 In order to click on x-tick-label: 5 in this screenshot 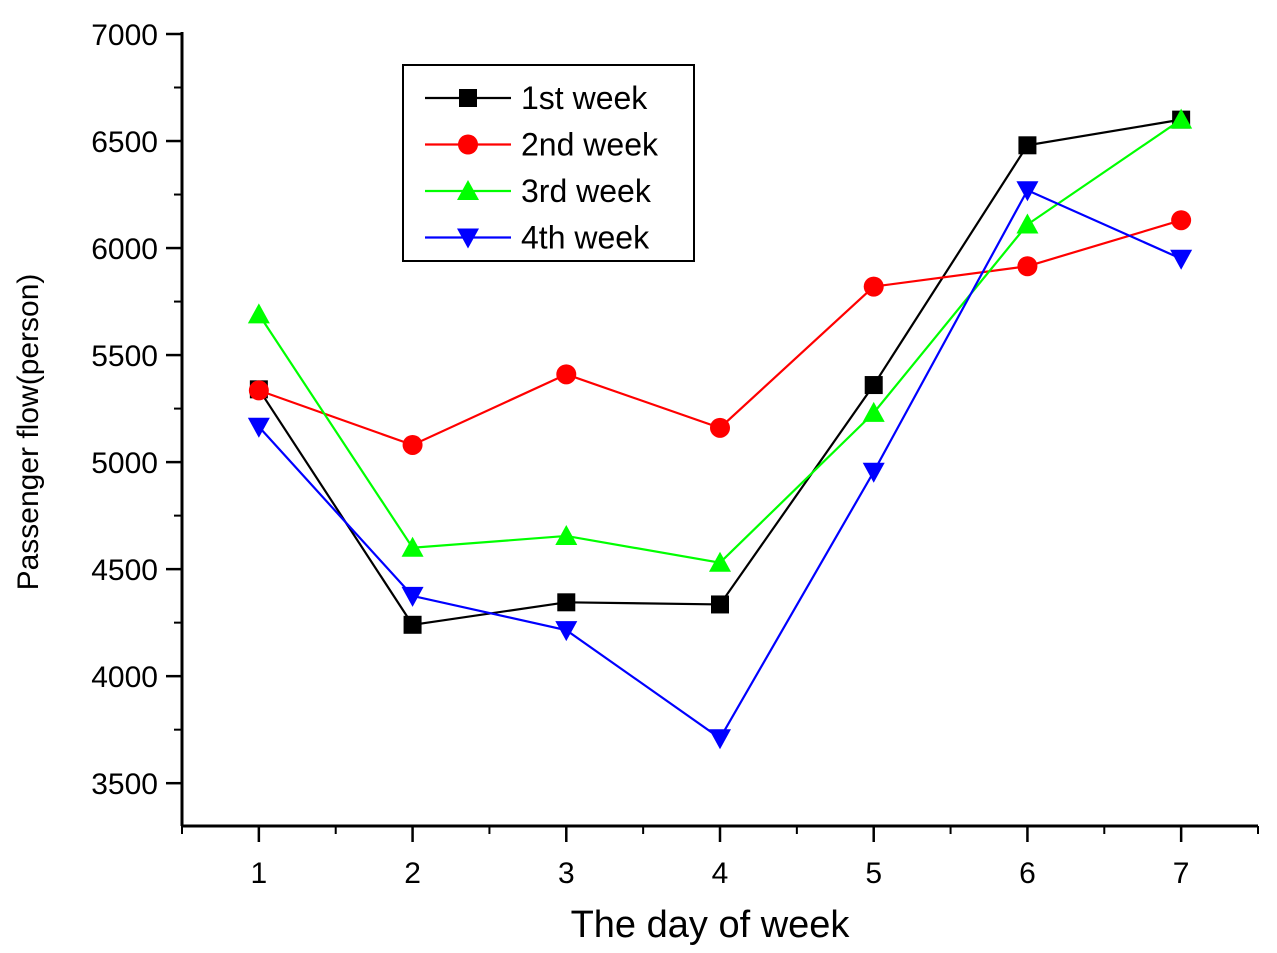, I will do `click(873, 873)`.